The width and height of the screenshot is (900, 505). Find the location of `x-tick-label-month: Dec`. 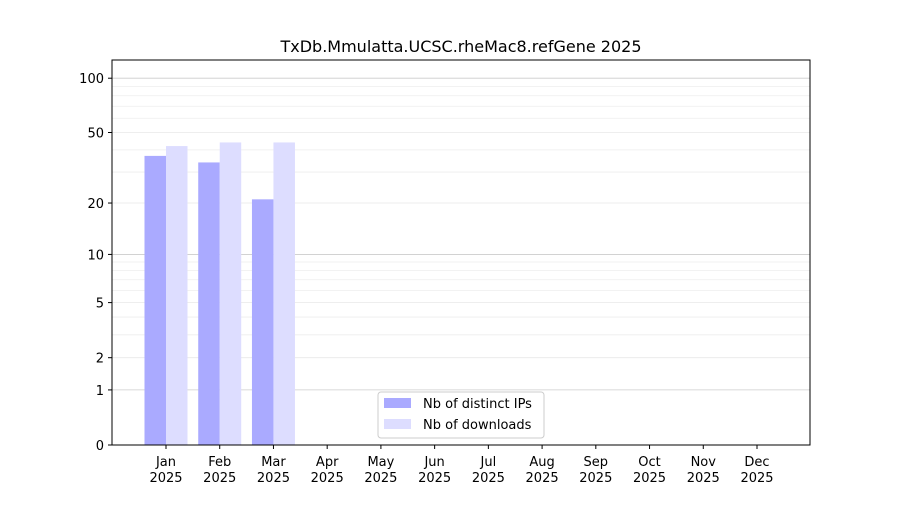

x-tick-label-month: Dec is located at coordinates (756, 462).